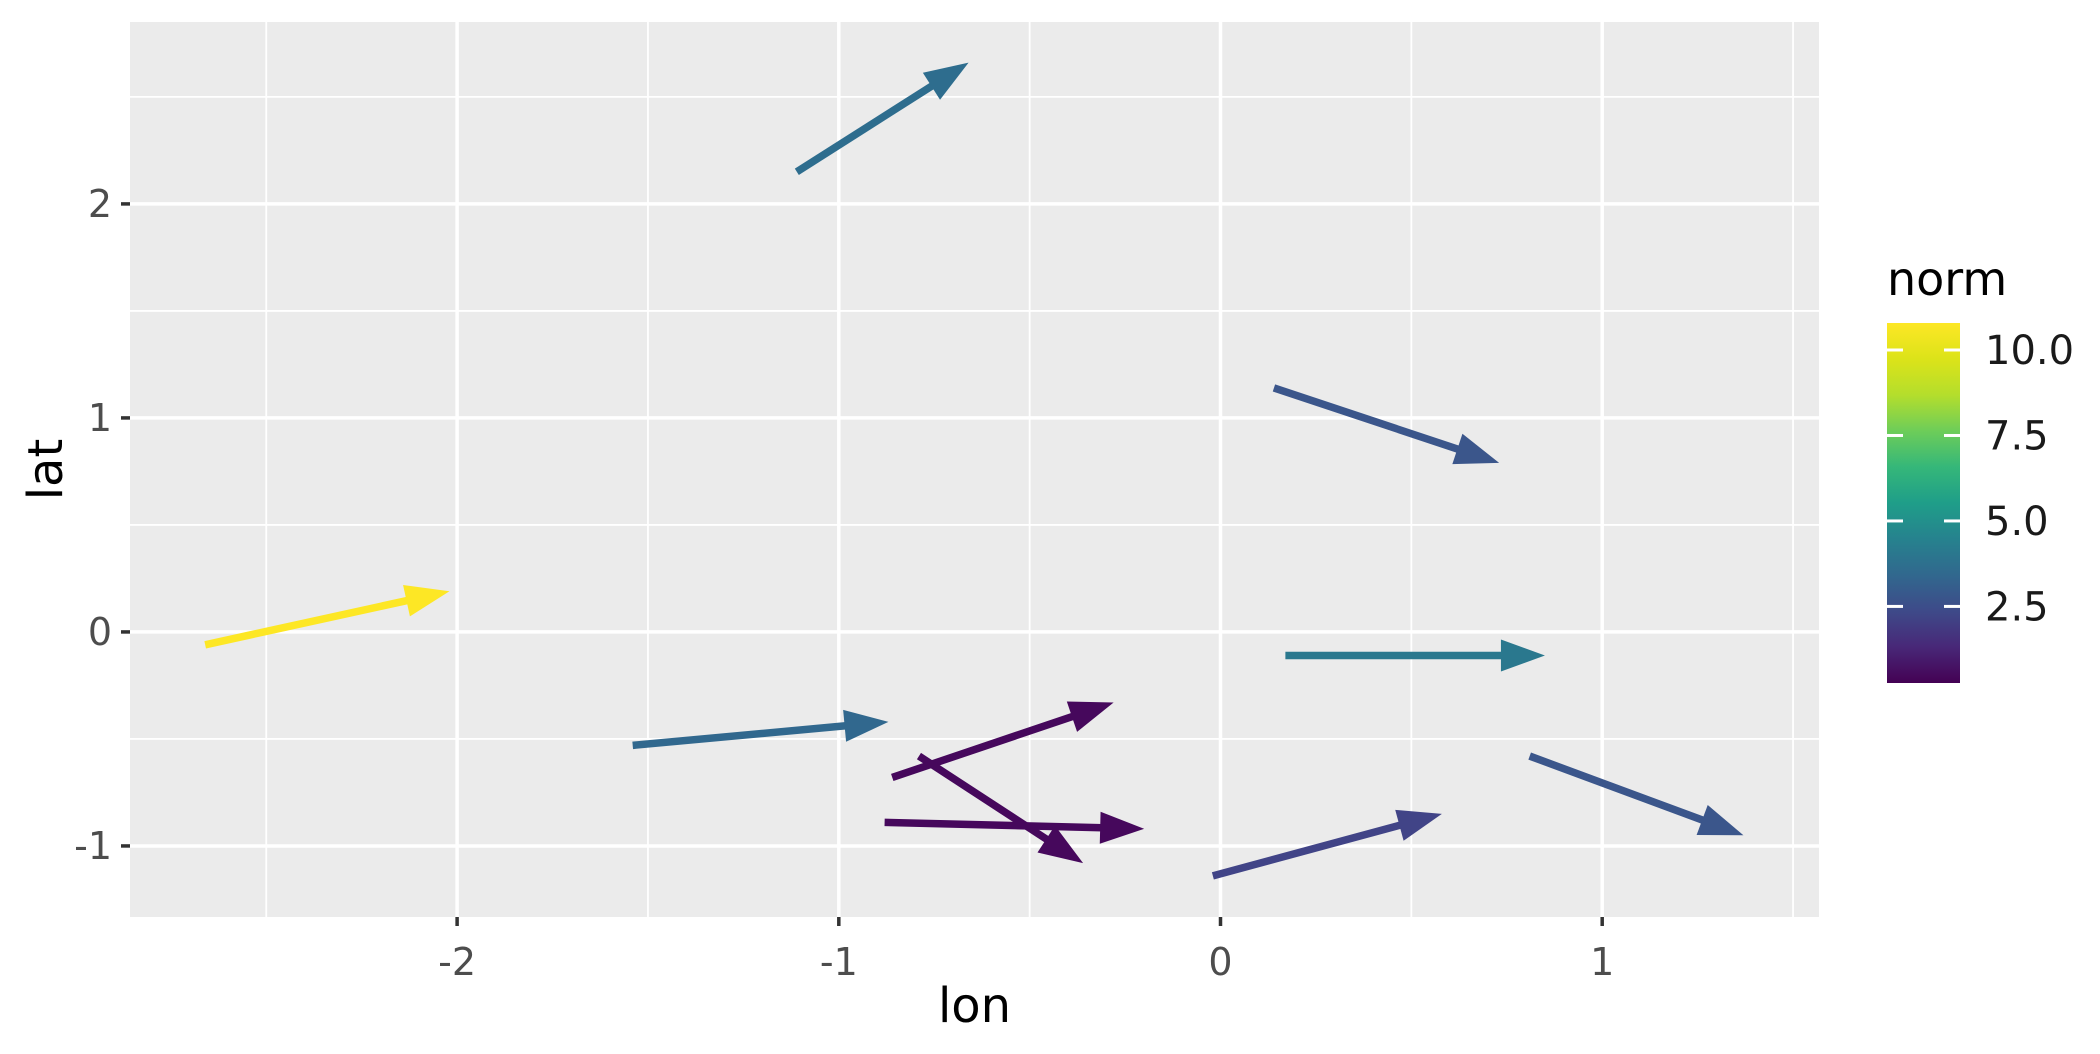  I want to click on colorbar, so click(1923, 503).